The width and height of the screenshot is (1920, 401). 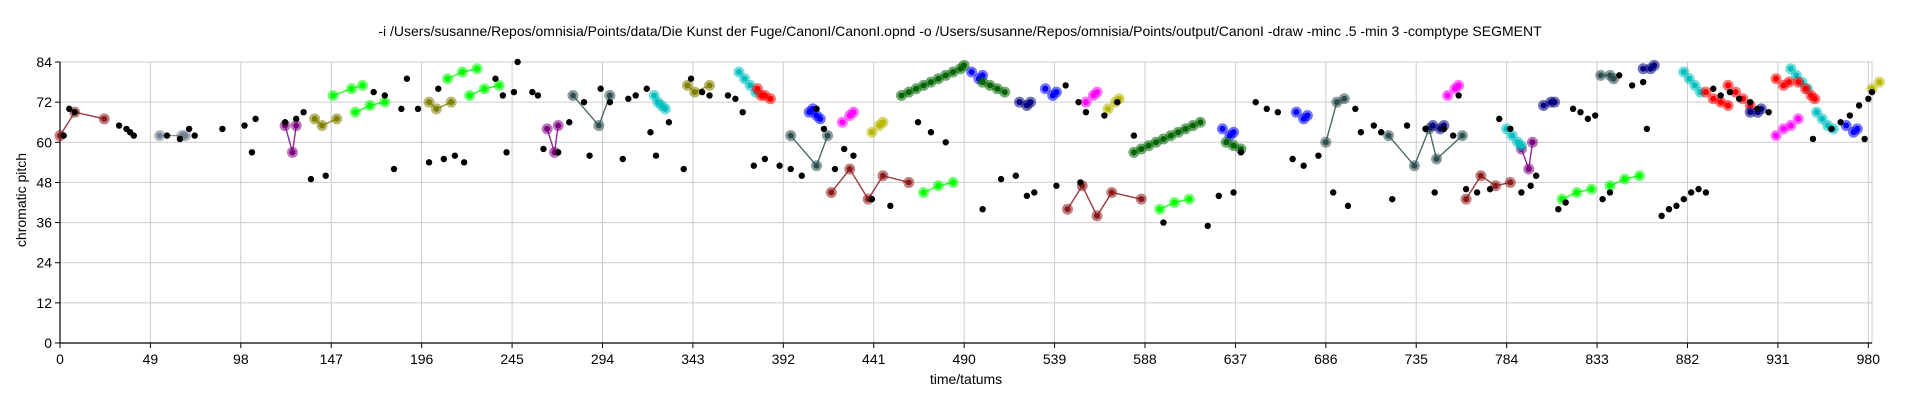 I want to click on y-tick-label: 48, so click(x=44, y=182).